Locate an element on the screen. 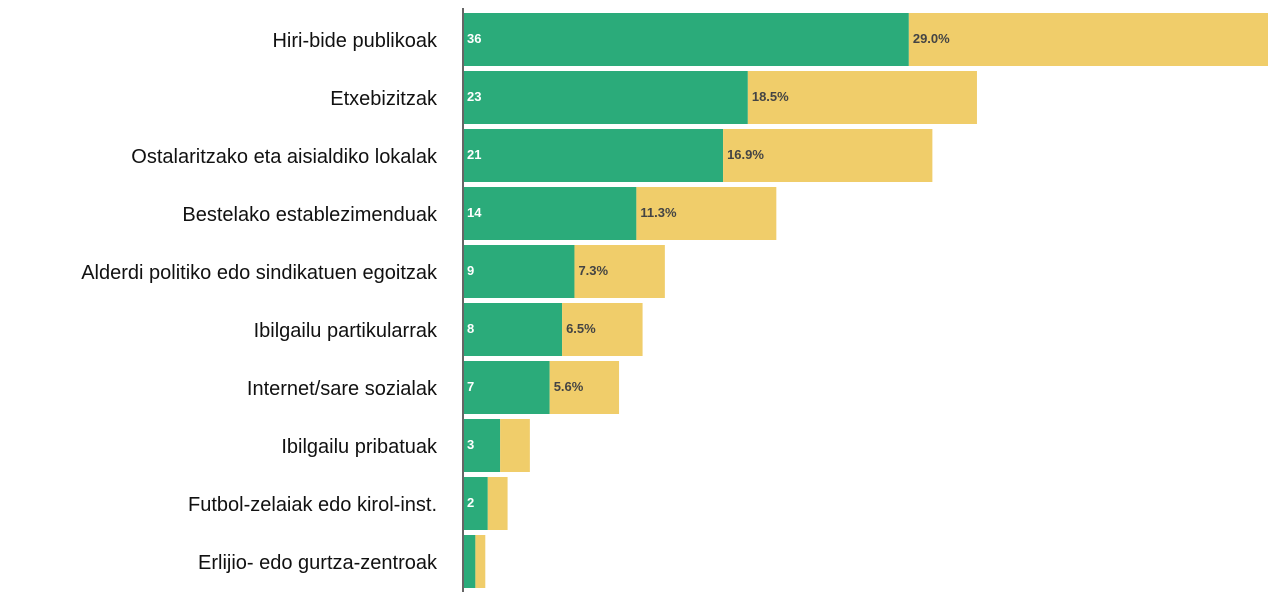  percent-label: 5.6% is located at coordinates (569, 386).